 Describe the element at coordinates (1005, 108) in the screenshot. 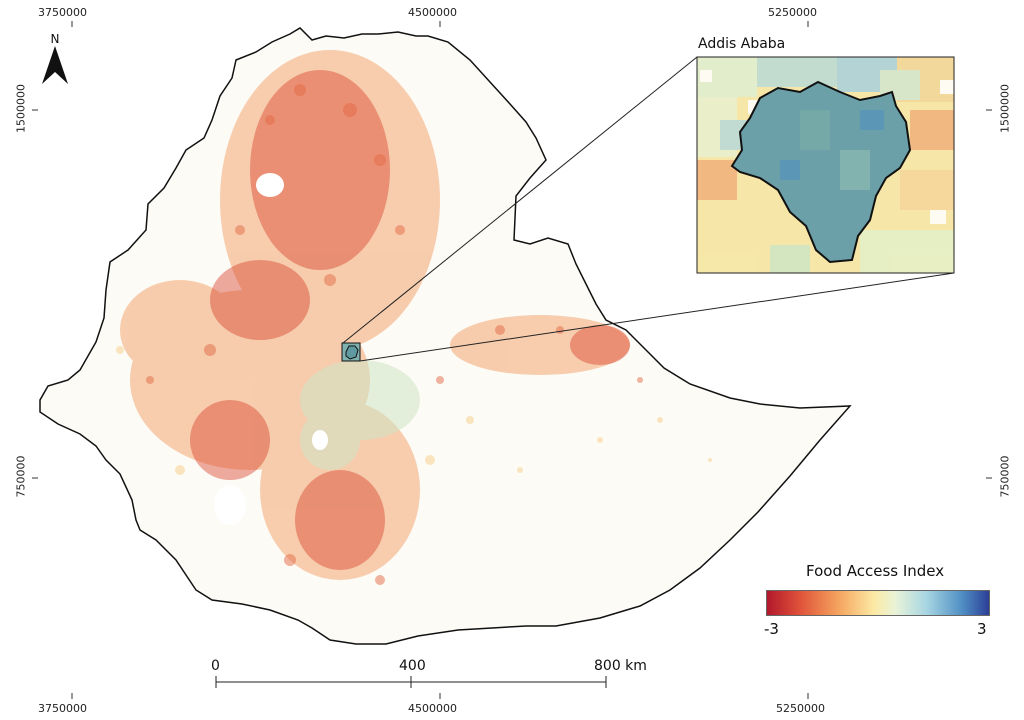

I see `right-coord-1: 1500000` at that location.